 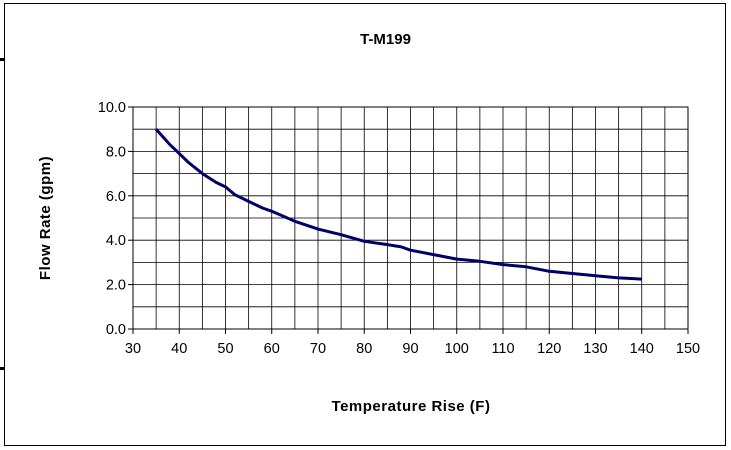 What do you see at coordinates (133, 349) in the screenshot?
I see `x-tick-label: 30` at bounding box center [133, 349].